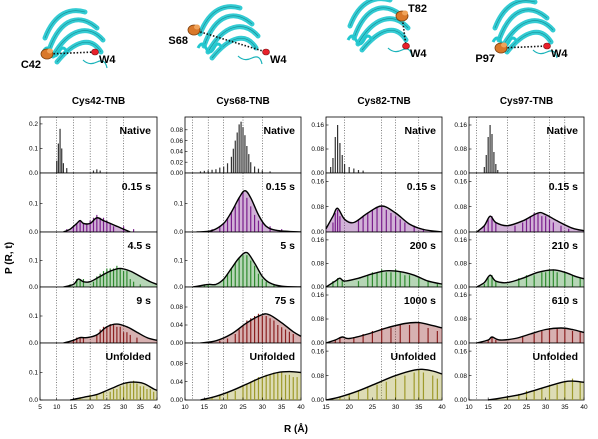 This screenshot has width=598, height=439. What do you see at coordinates (521, 56) in the screenshot?
I see `site-labels: W4 P97` at bounding box center [521, 56].